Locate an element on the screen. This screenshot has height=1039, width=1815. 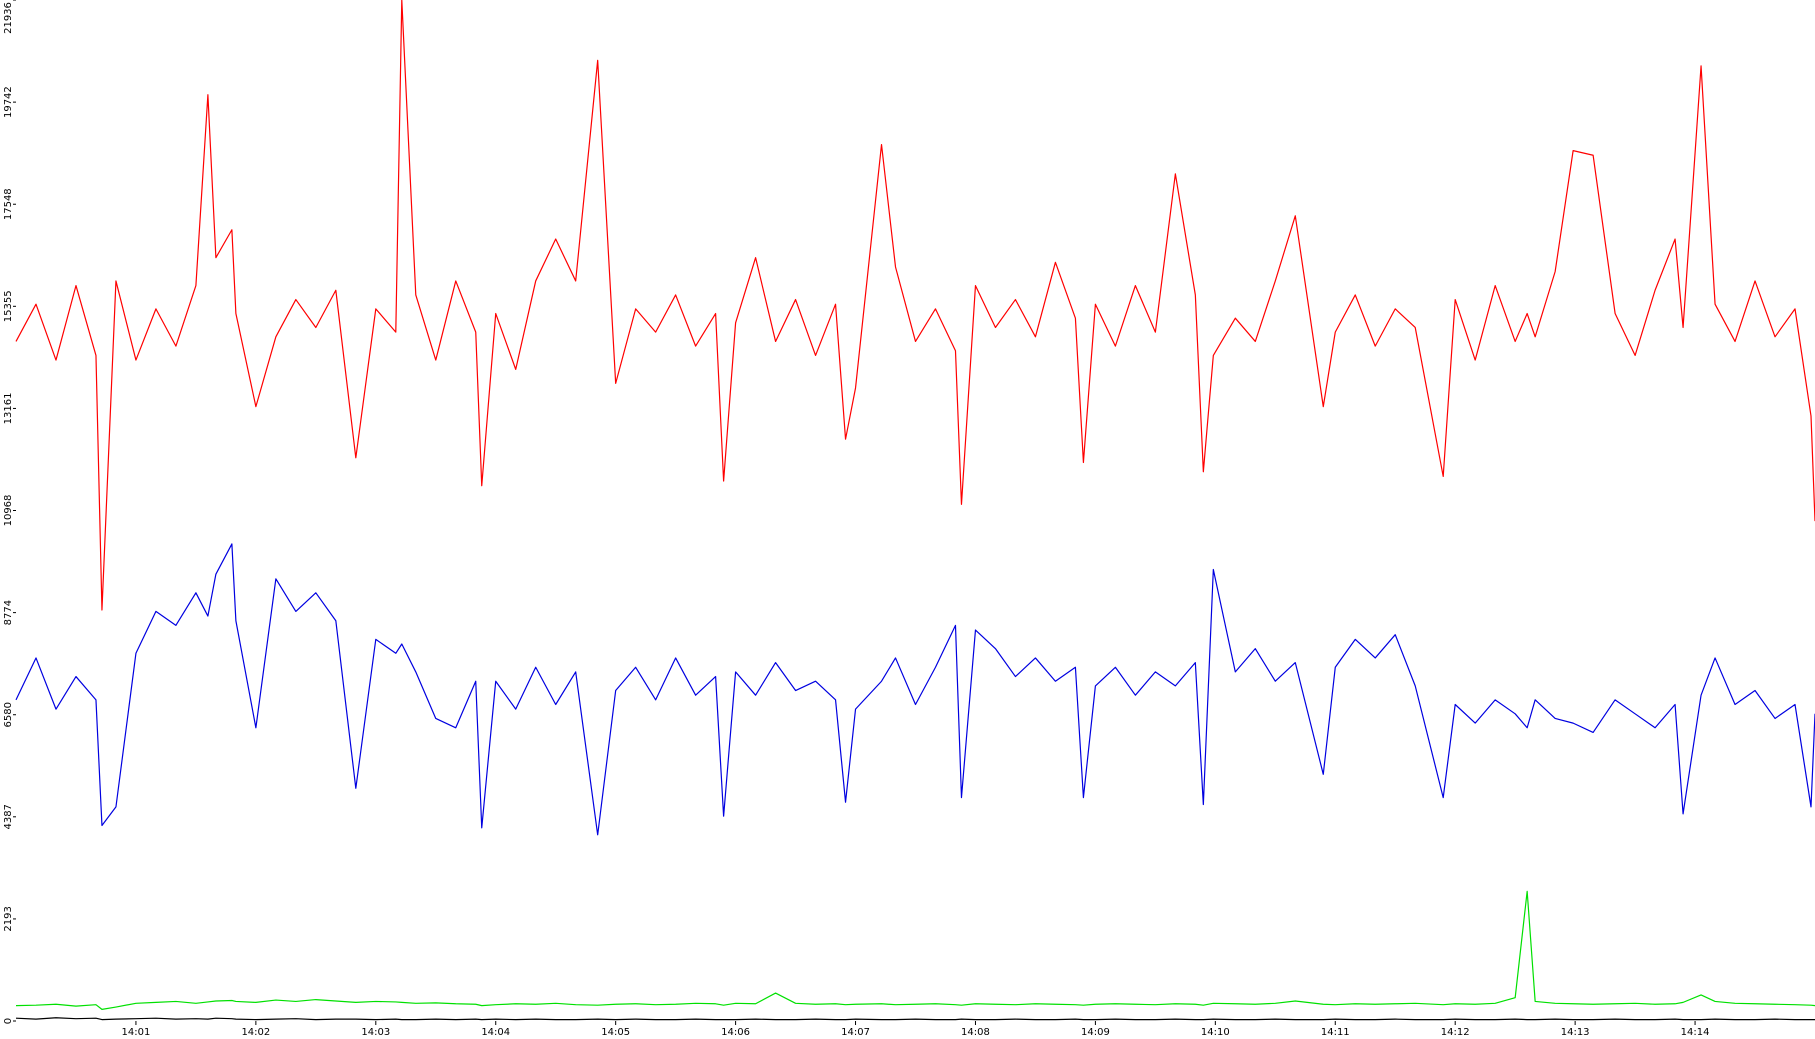
x-tick-label: 14:11 is located at coordinates (1335, 1032).